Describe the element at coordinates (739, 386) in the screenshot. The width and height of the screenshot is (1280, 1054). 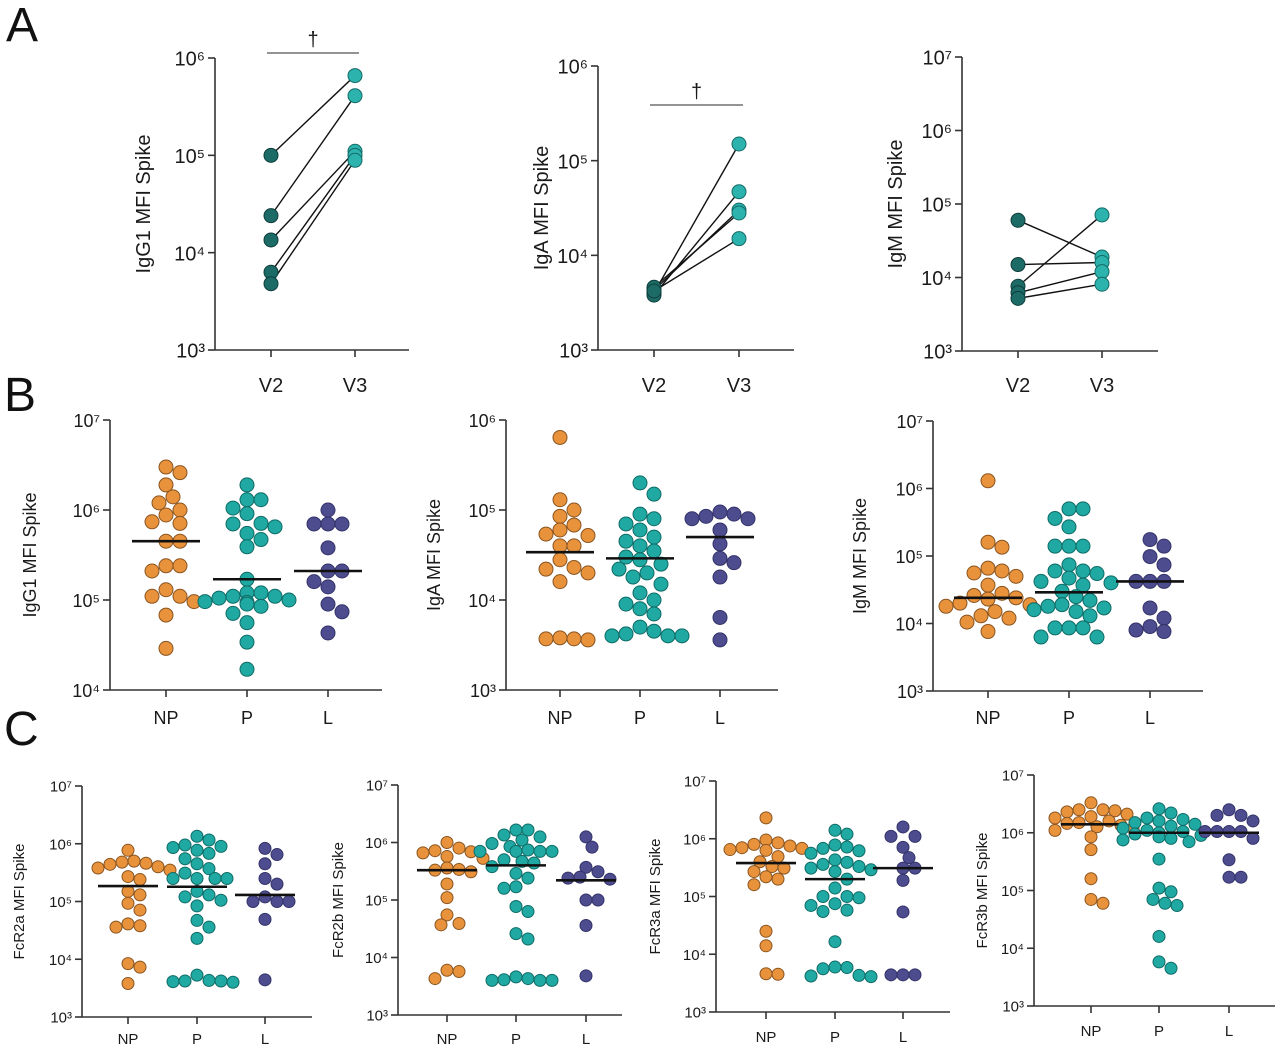
I see `x-tick-label: V3` at that location.